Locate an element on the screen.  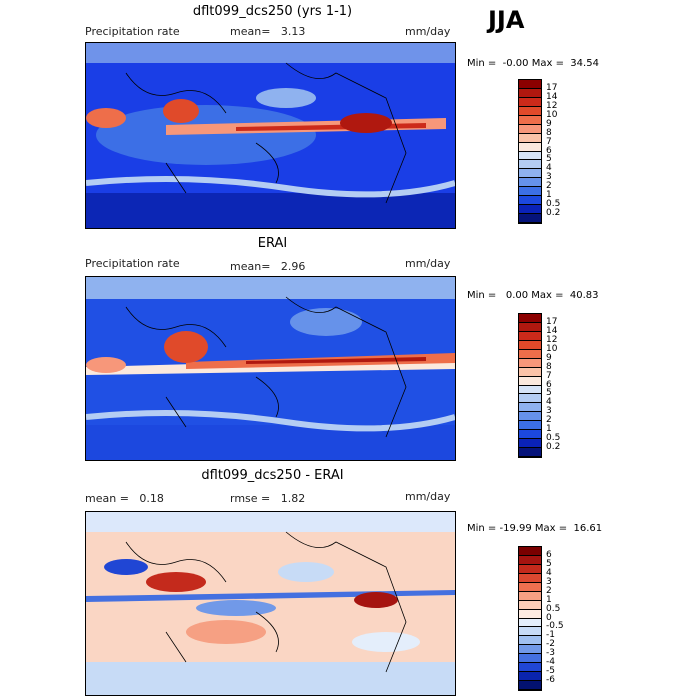
panel-2-mean-label: mean= 2.96 is located at coordinates (268, 266).